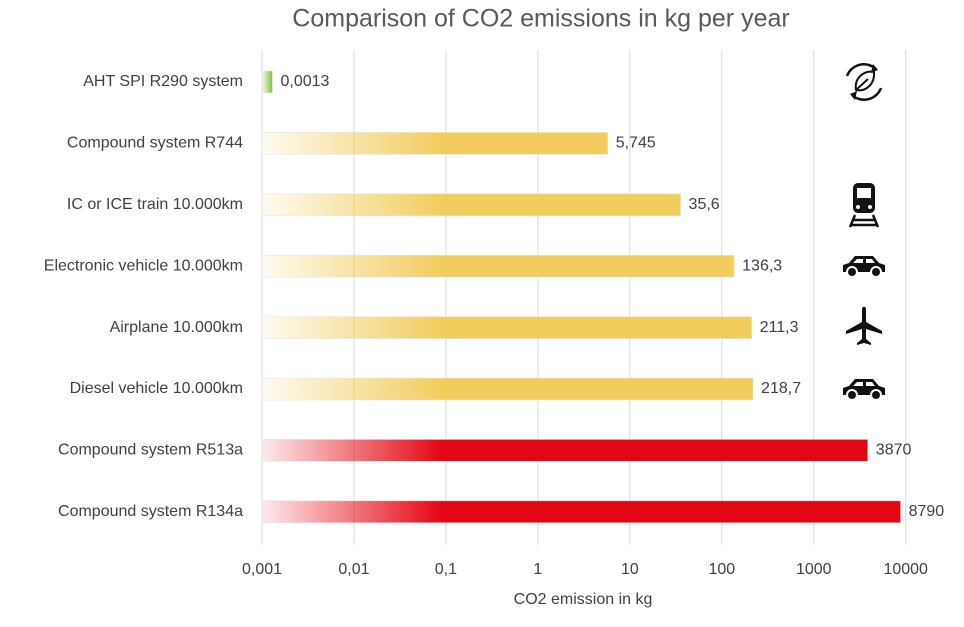 This screenshot has width=964, height=627. I want to click on train-icon, so click(864, 205).